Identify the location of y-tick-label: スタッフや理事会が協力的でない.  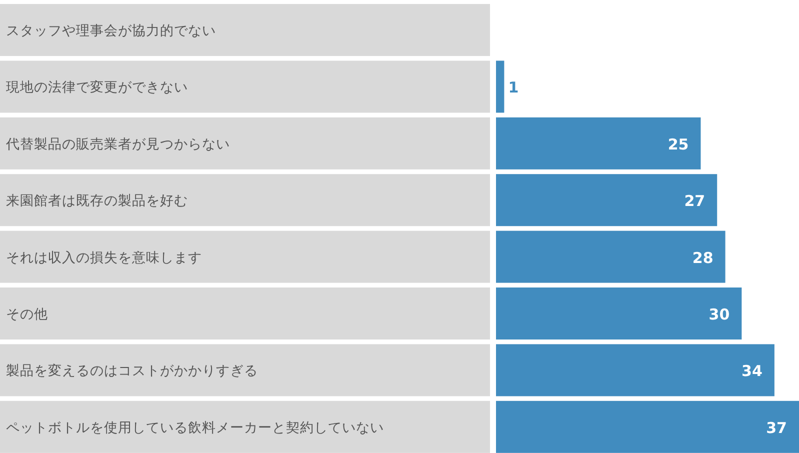
(111, 31).